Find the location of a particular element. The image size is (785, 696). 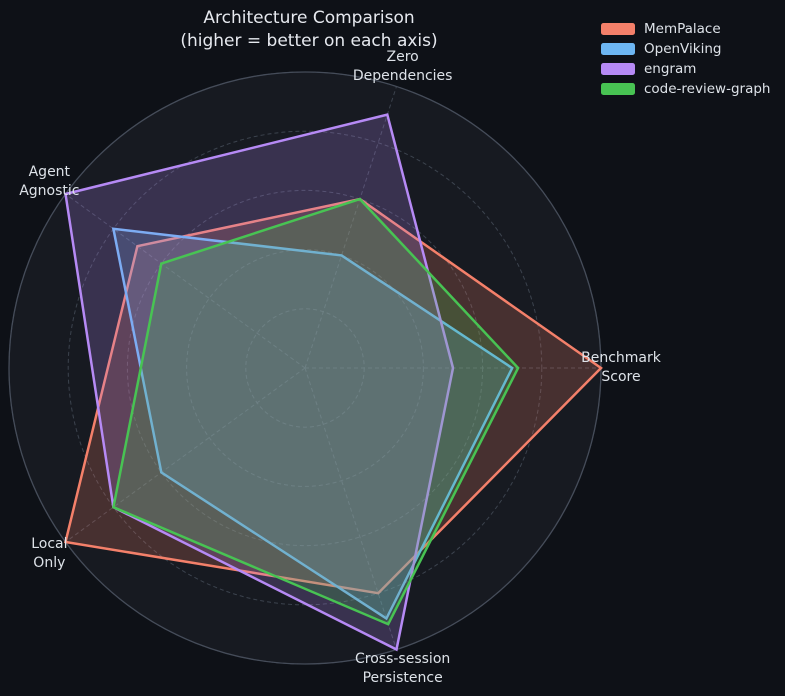

axis-spoke-local-only is located at coordinates (185, 455).